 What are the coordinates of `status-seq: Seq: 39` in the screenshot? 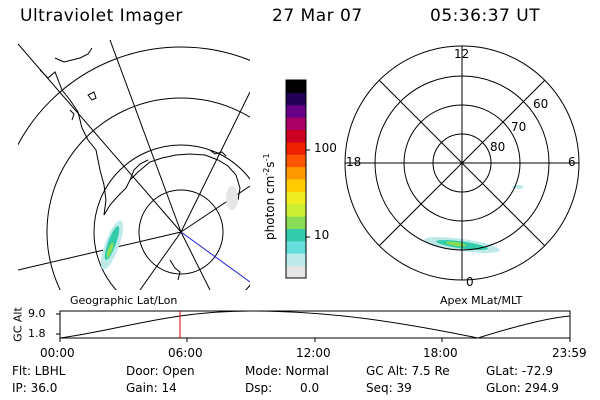 It's located at (389, 388).